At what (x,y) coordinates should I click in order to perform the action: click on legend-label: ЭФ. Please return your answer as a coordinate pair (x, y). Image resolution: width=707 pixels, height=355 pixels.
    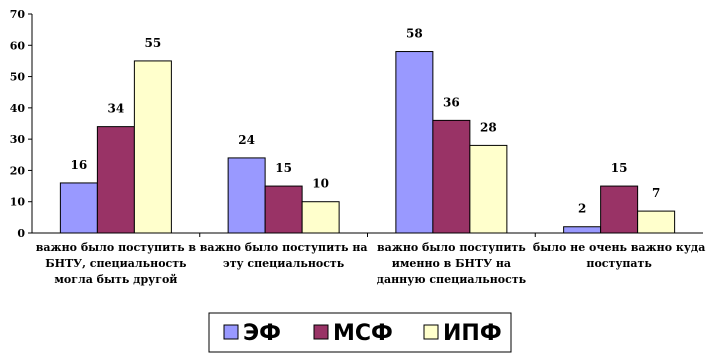
    Looking at the image, I should click on (262, 333).